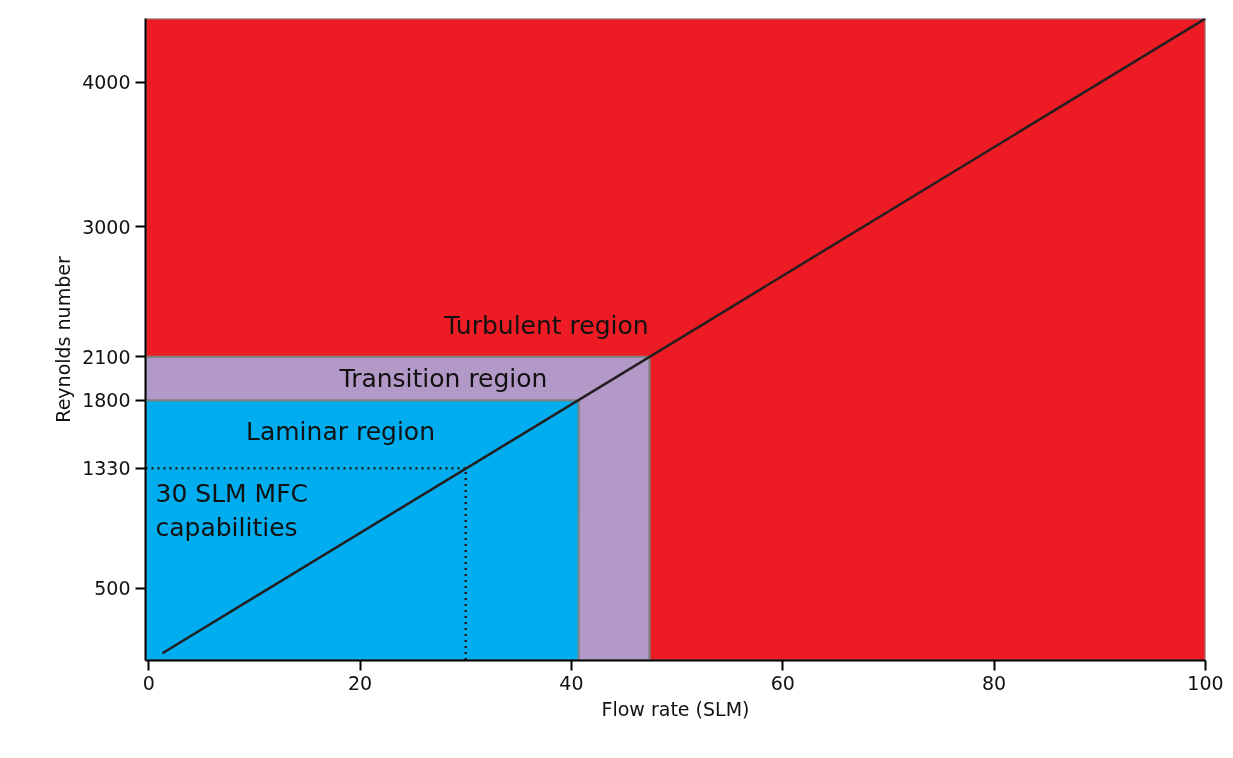  What do you see at coordinates (571, 682) in the screenshot?
I see `x-tick-label: 40` at bounding box center [571, 682].